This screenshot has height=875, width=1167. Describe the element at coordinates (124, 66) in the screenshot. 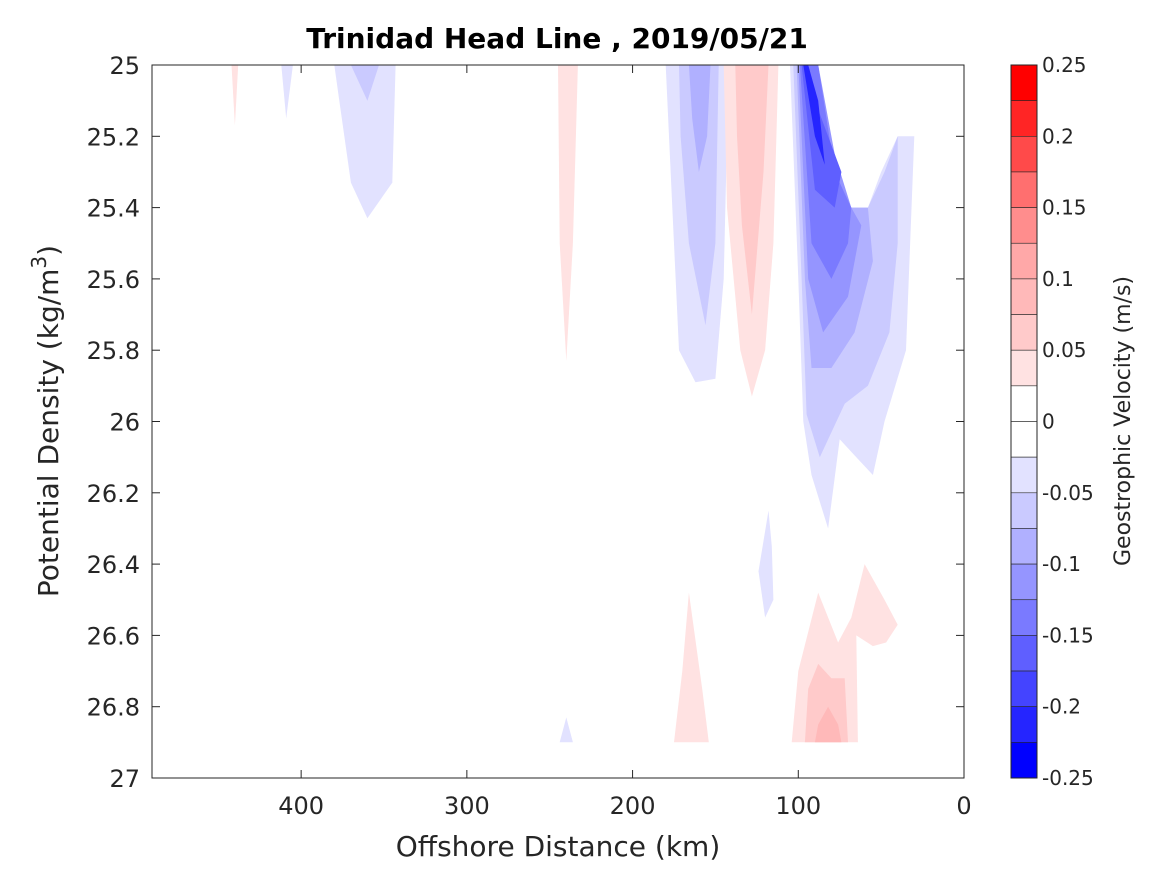

I see `y-tick-label: 25` at that location.